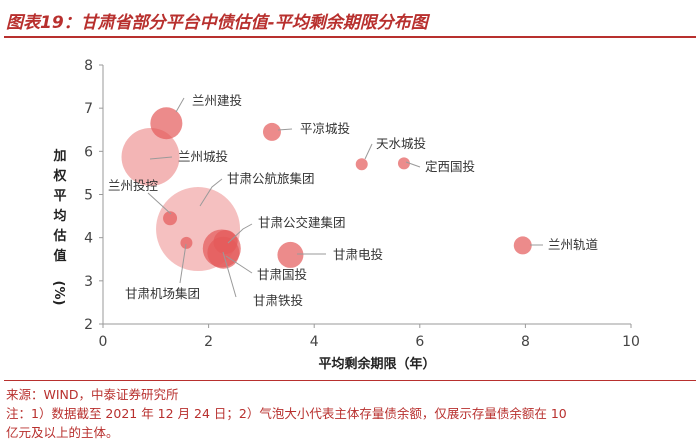  Describe the element at coordinates (88, 282) in the screenshot. I see `y-tick-label: 3` at that location.